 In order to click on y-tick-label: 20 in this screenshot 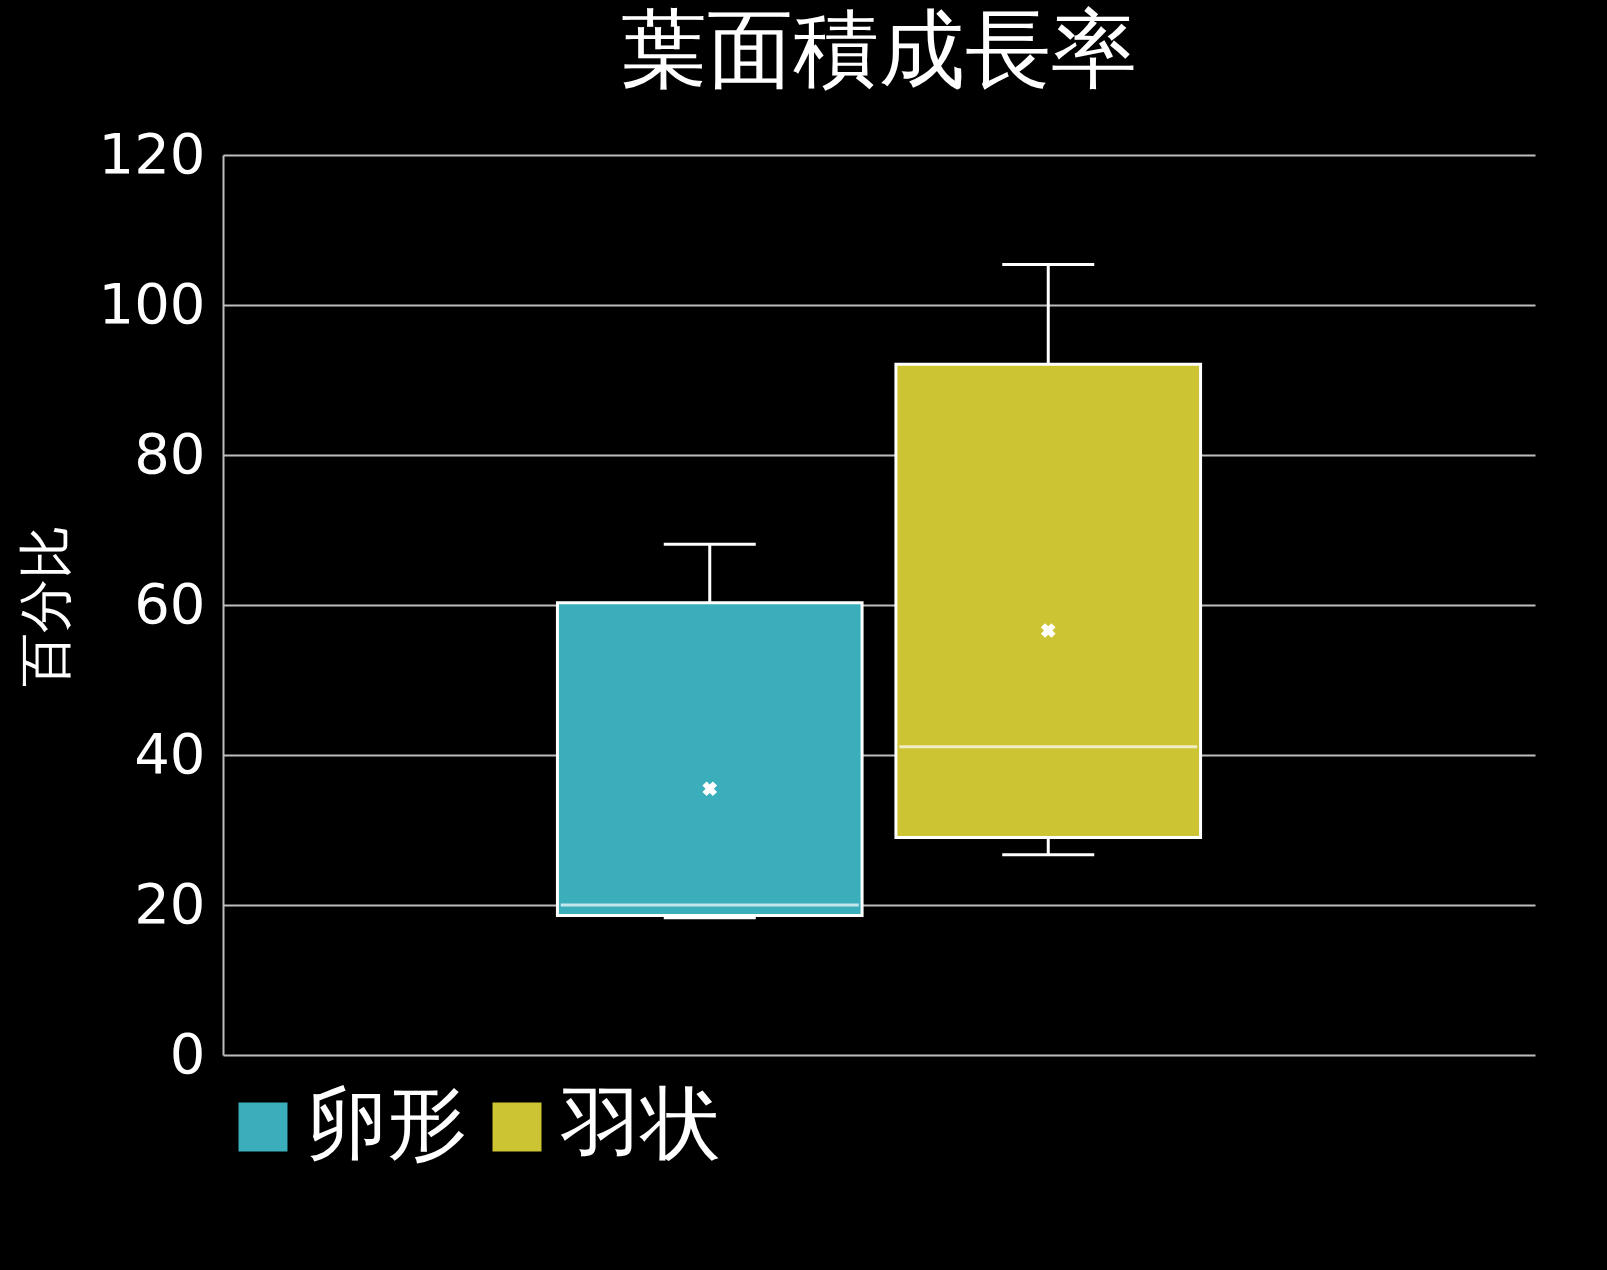, I will do `click(170, 903)`.